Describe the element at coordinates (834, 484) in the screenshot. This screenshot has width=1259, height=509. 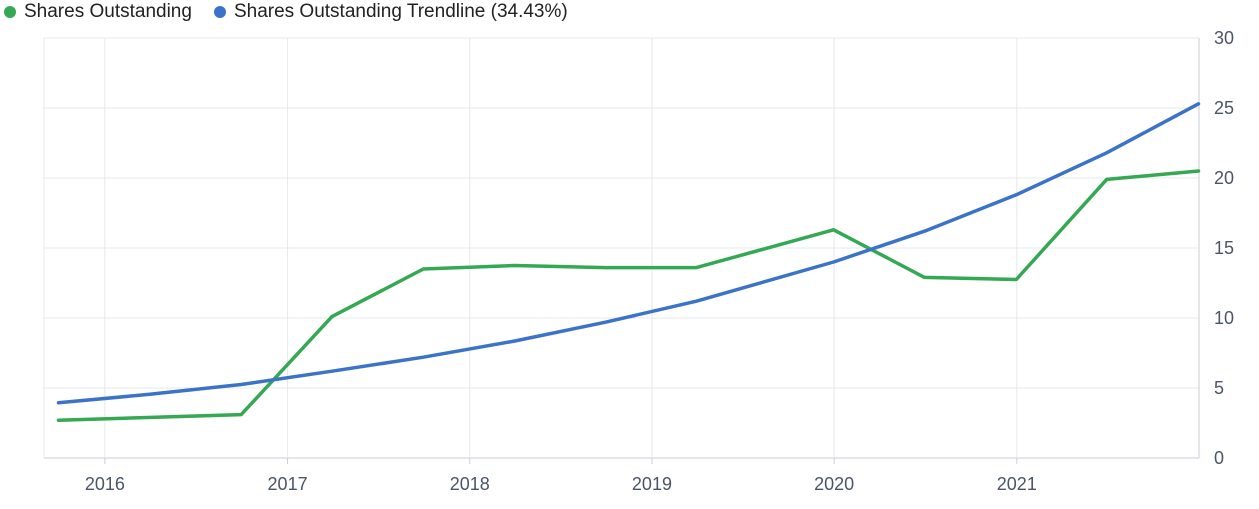
I see `x-tick-label: 2020` at that location.